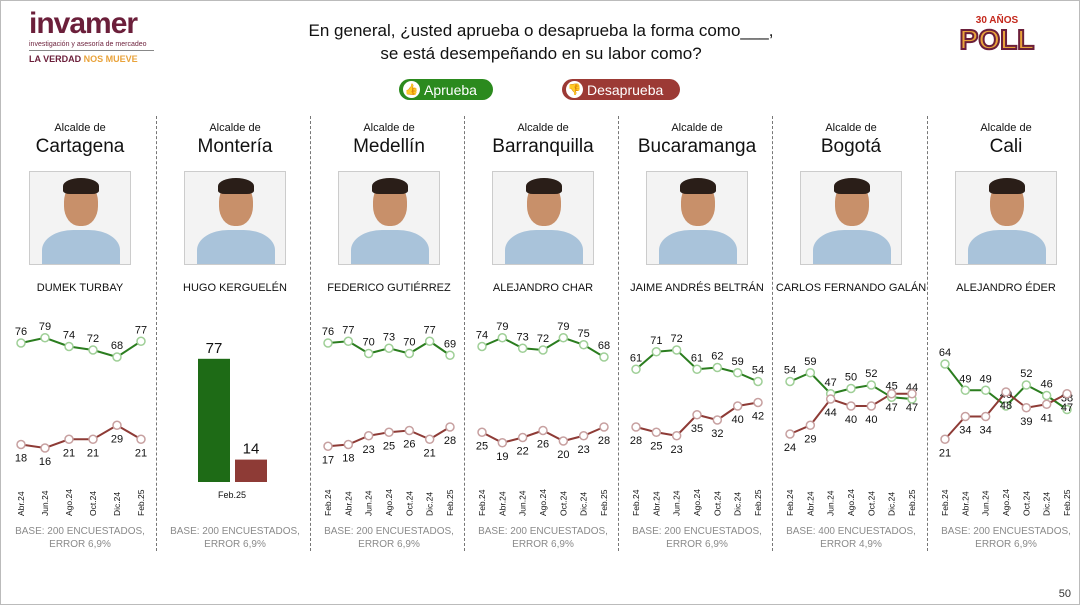 The image size is (1080, 605). Describe the element at coordinates (543, 146) in the screenshot. I see `city-name: Barranquilla` at that location.